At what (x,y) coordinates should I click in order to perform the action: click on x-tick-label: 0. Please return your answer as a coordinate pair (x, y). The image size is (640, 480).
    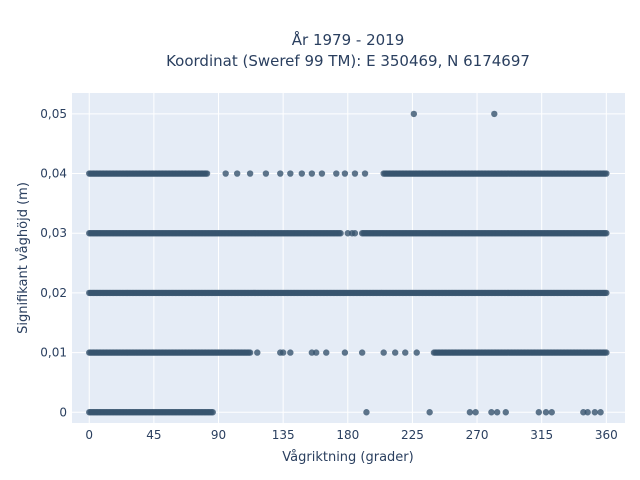
    Looking at the image, I should click on (89, 435).